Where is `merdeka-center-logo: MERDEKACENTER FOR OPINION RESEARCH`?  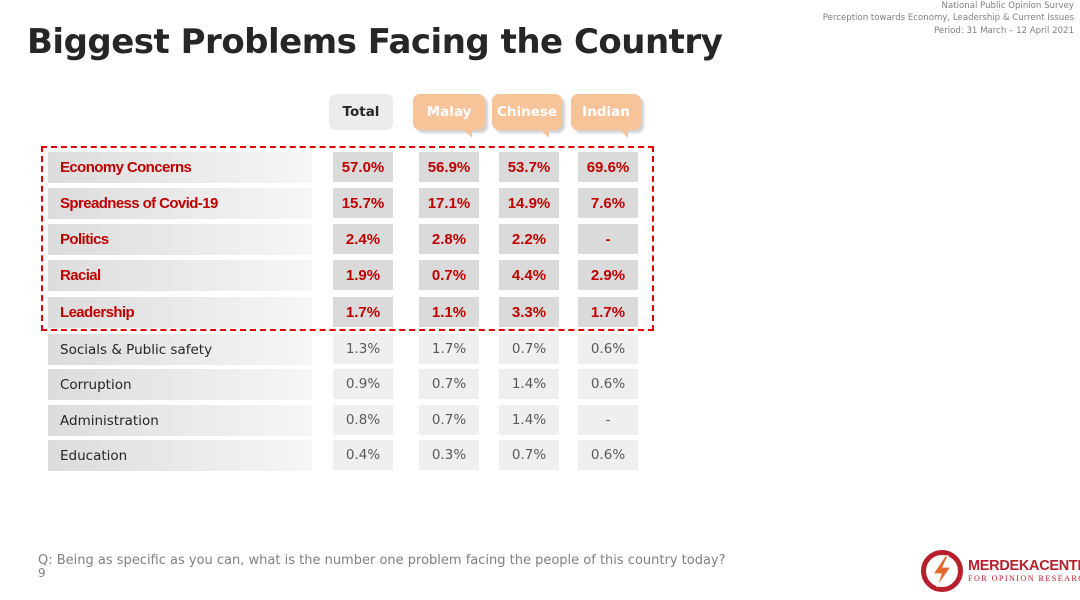 merdeka-center-logo: MERDEKACENTER FOR OPINION RESEARCH is located at coordinates (1000, 571).